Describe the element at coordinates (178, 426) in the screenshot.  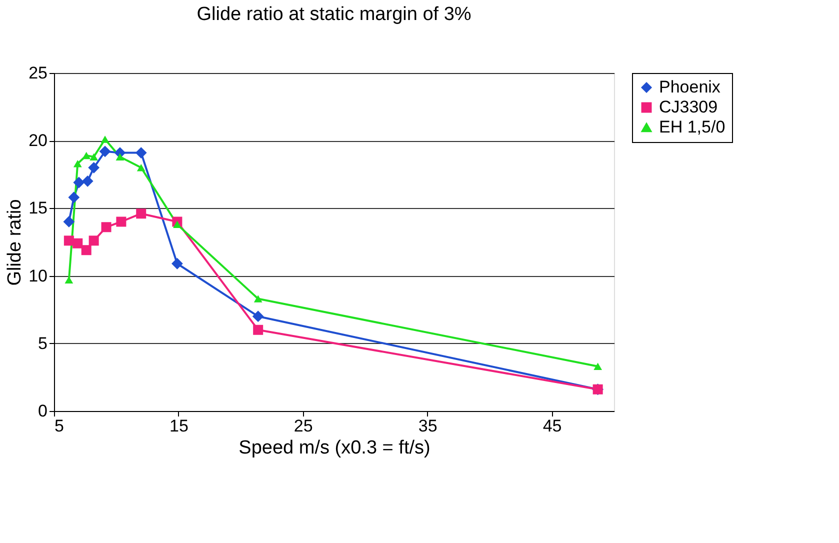
I see `x-tick-label: 15` at that location.